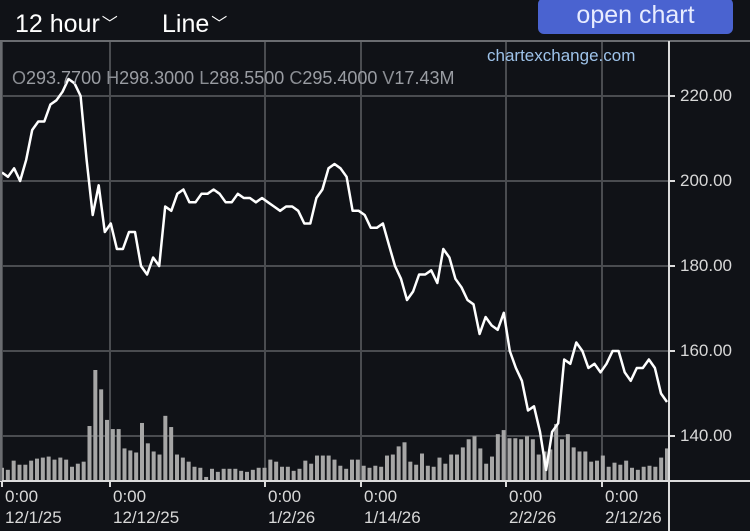  What do you see at coordinates (291, 507) in the screenshot?
I see `x-tick-label: 0:00 1/2/26` at bounding box center [291, 507].